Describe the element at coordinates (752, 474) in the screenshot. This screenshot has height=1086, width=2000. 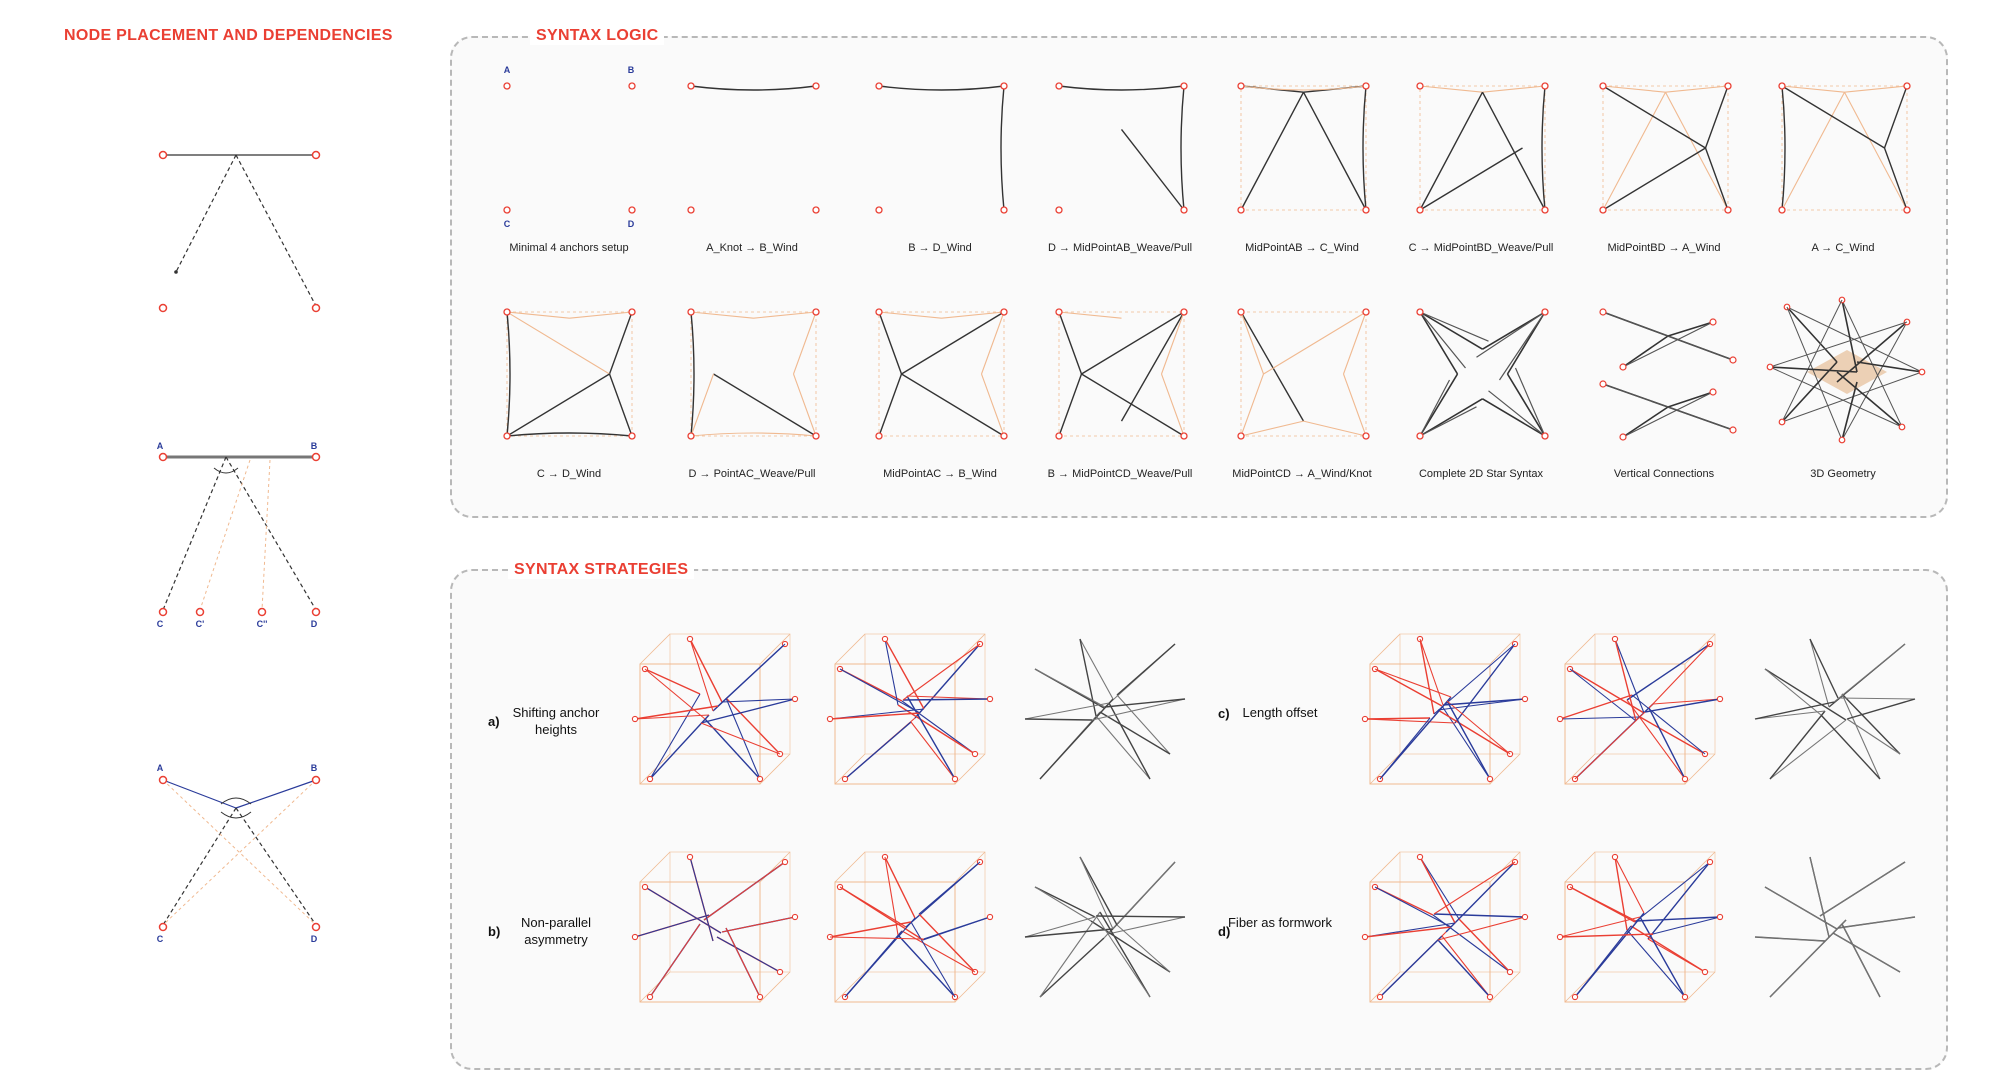
I see `logic-step-label: D → PointAC_Weave/Pull` at that location.